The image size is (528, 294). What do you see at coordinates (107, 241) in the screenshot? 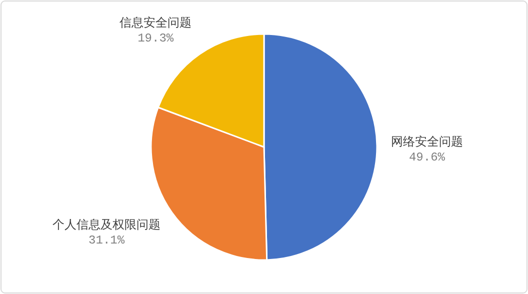
I see `data-label: 31.1%` at bounding box center [107, 241].